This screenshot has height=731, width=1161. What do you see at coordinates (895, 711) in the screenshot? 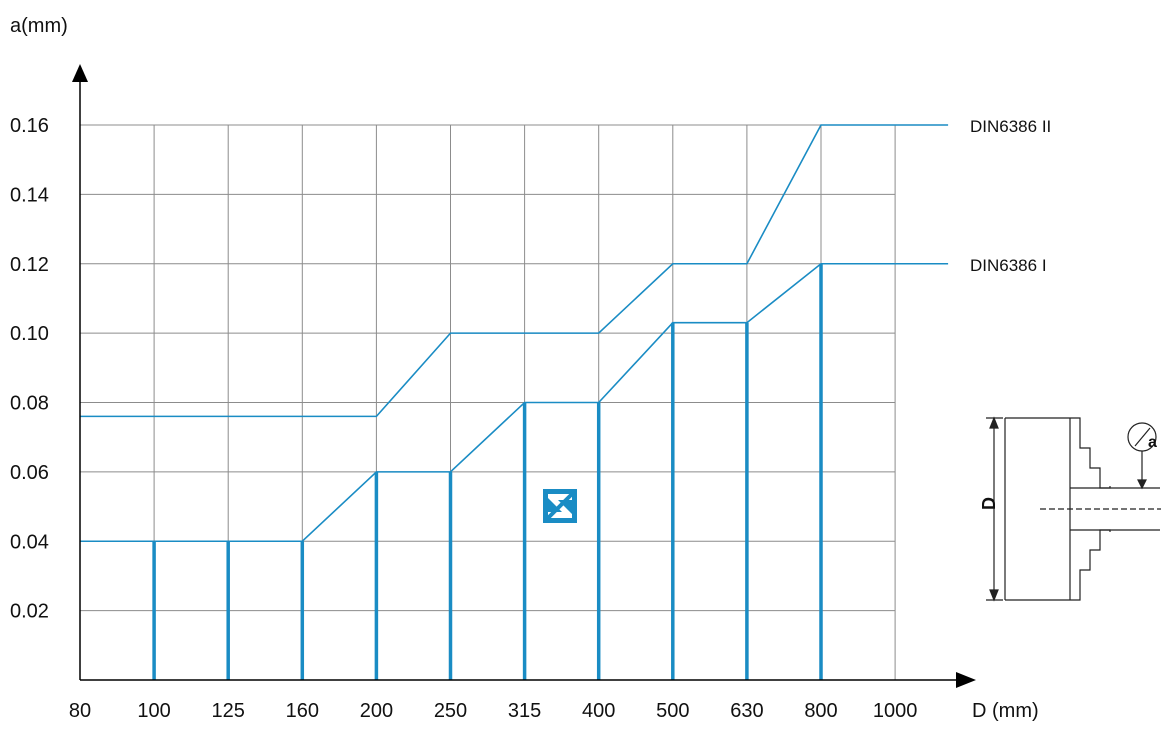
I see `x-tick-1000: 1000` at bounding box center [895, 711].